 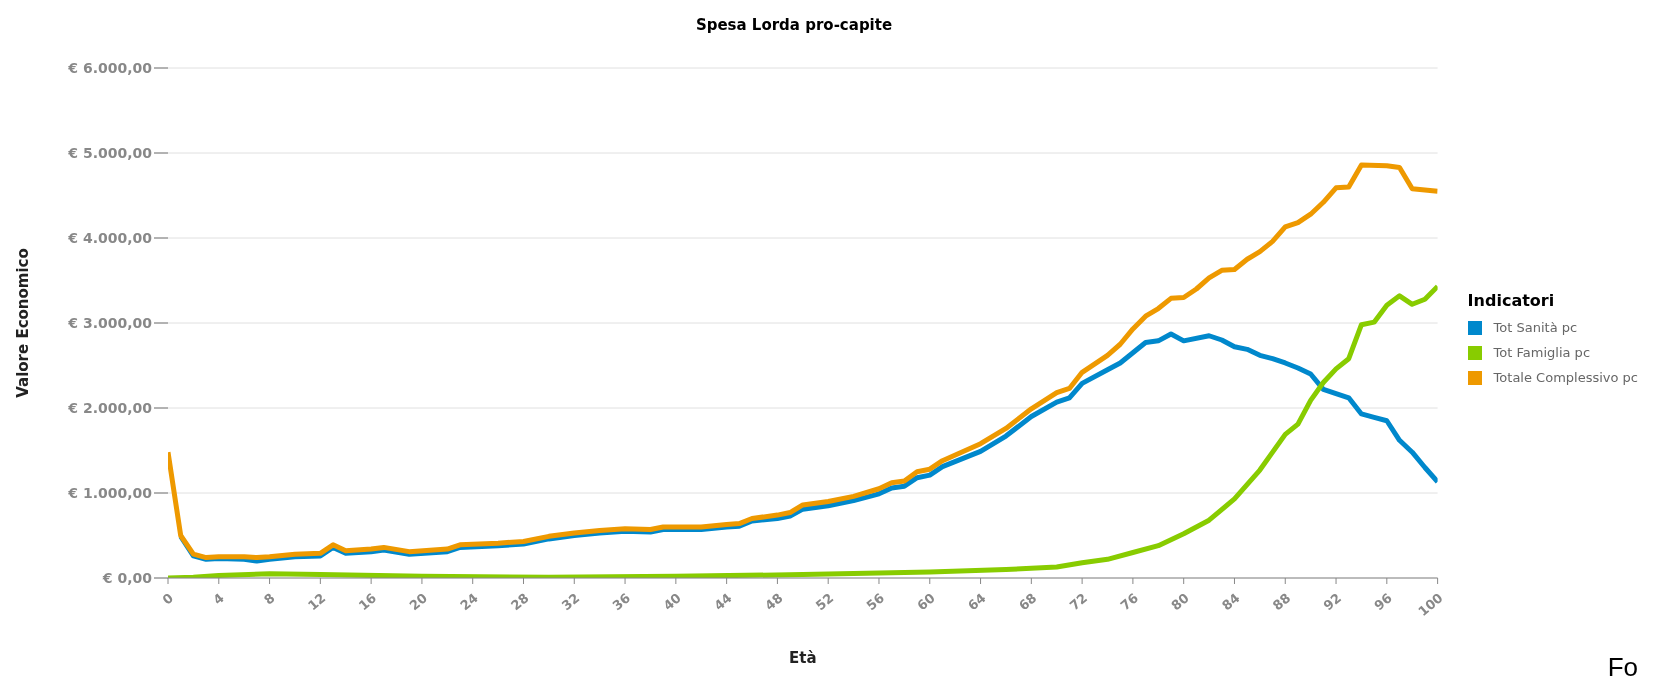 I want to click on y-tick-label: € 1.000,00, so click(x=110, y=492).